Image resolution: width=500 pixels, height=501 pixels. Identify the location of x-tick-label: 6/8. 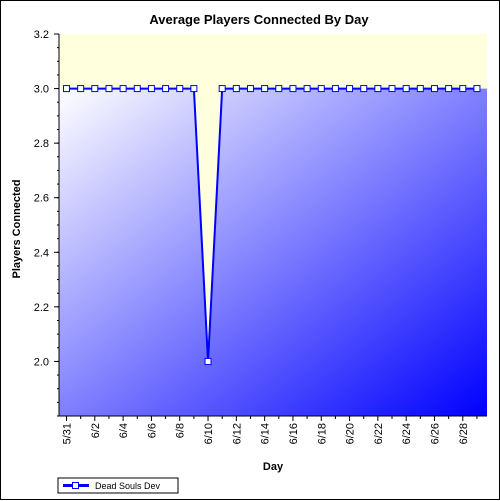
(181, 430).